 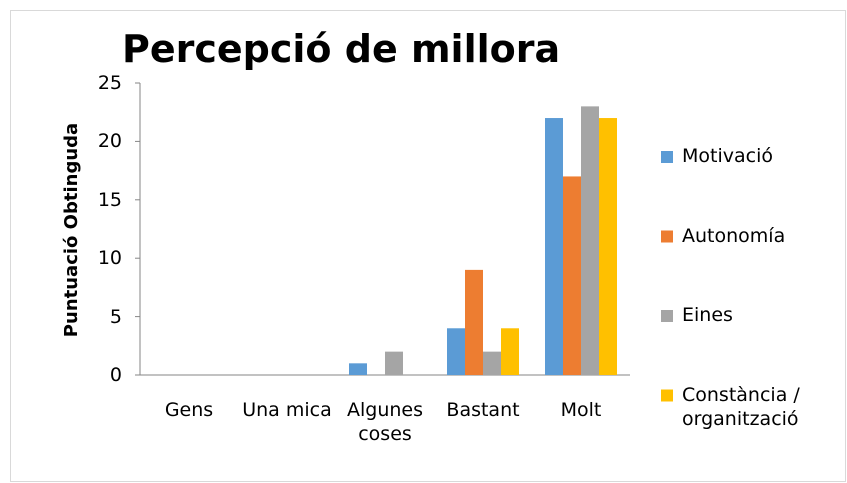 I want to click on y-tick-label: 0, so click(x=115, y=375).